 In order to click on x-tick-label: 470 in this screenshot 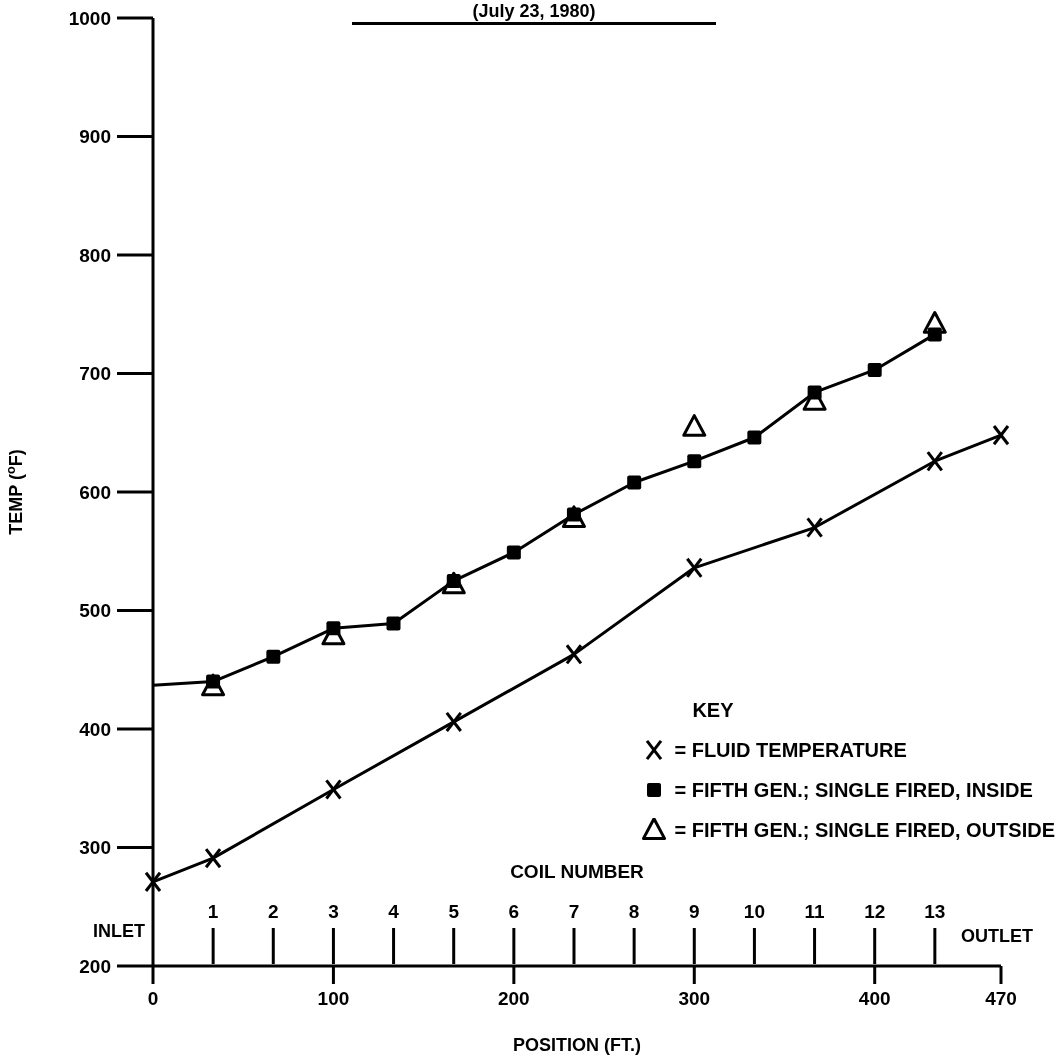, I will do `click(1001, 999)`.